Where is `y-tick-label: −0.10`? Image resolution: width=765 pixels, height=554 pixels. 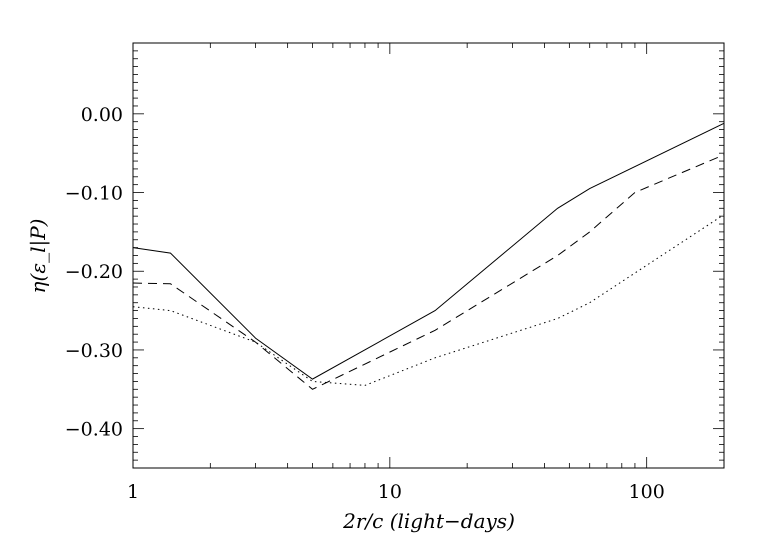 y-tick-label: −0.10 is located at coordinates (94, 194).